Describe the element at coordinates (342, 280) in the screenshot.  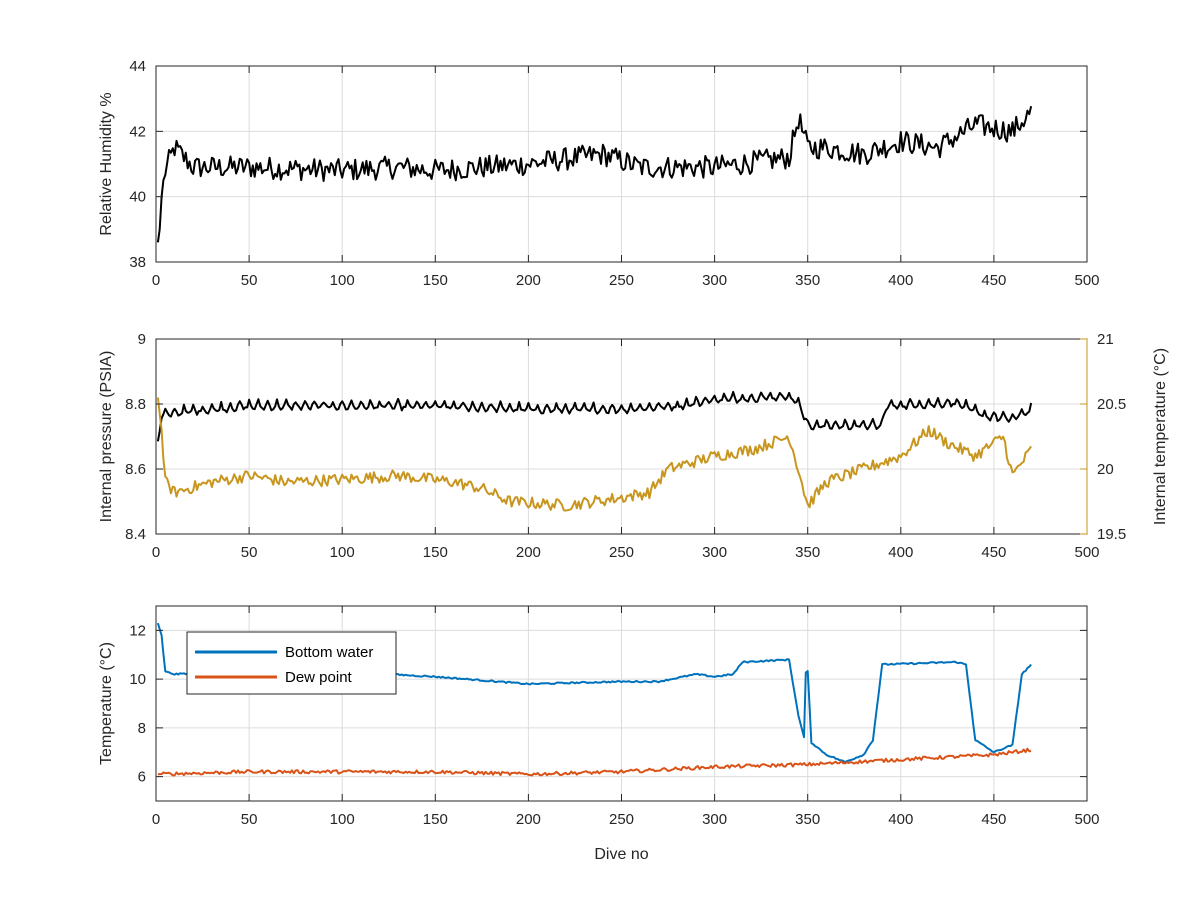
I see `humidity-xtick-label-100: 100` at that location.